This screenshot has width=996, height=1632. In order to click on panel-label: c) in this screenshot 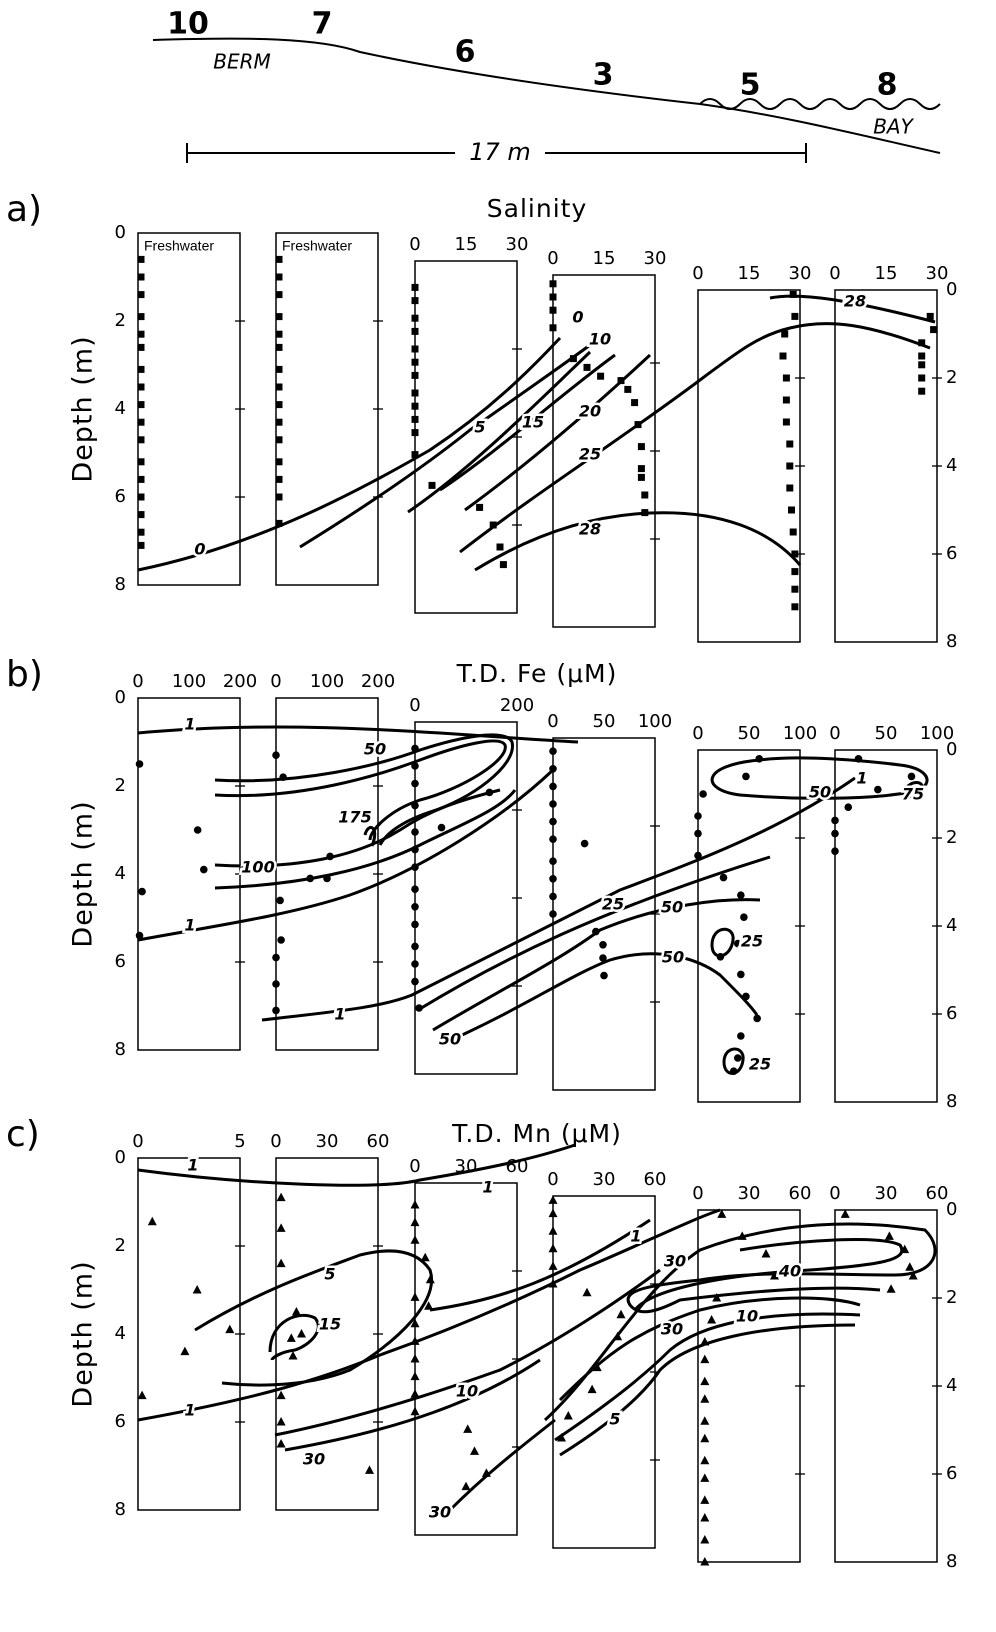, I will do `click(23, 1134)`.